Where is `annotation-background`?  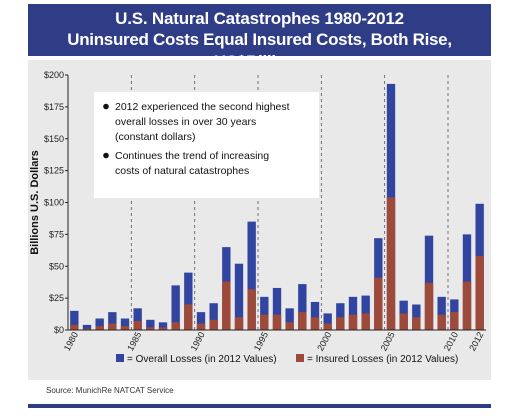
annotation-background is located at coordinates (206, 145).